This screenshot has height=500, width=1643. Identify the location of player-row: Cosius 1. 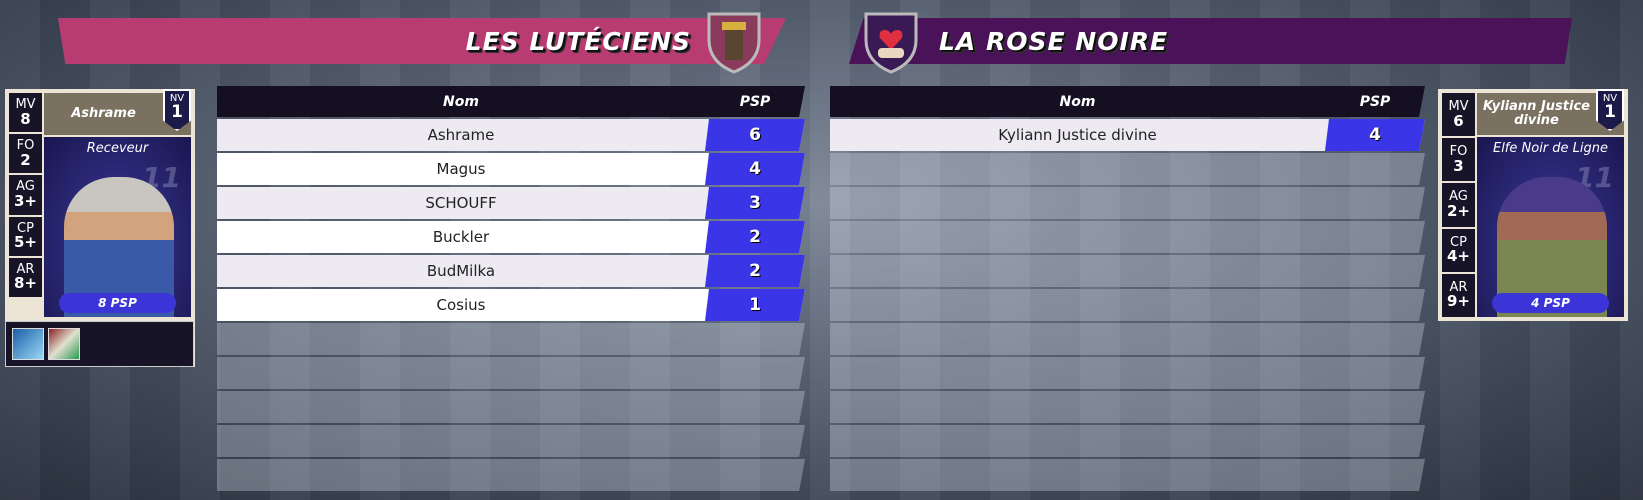
(511, 305).